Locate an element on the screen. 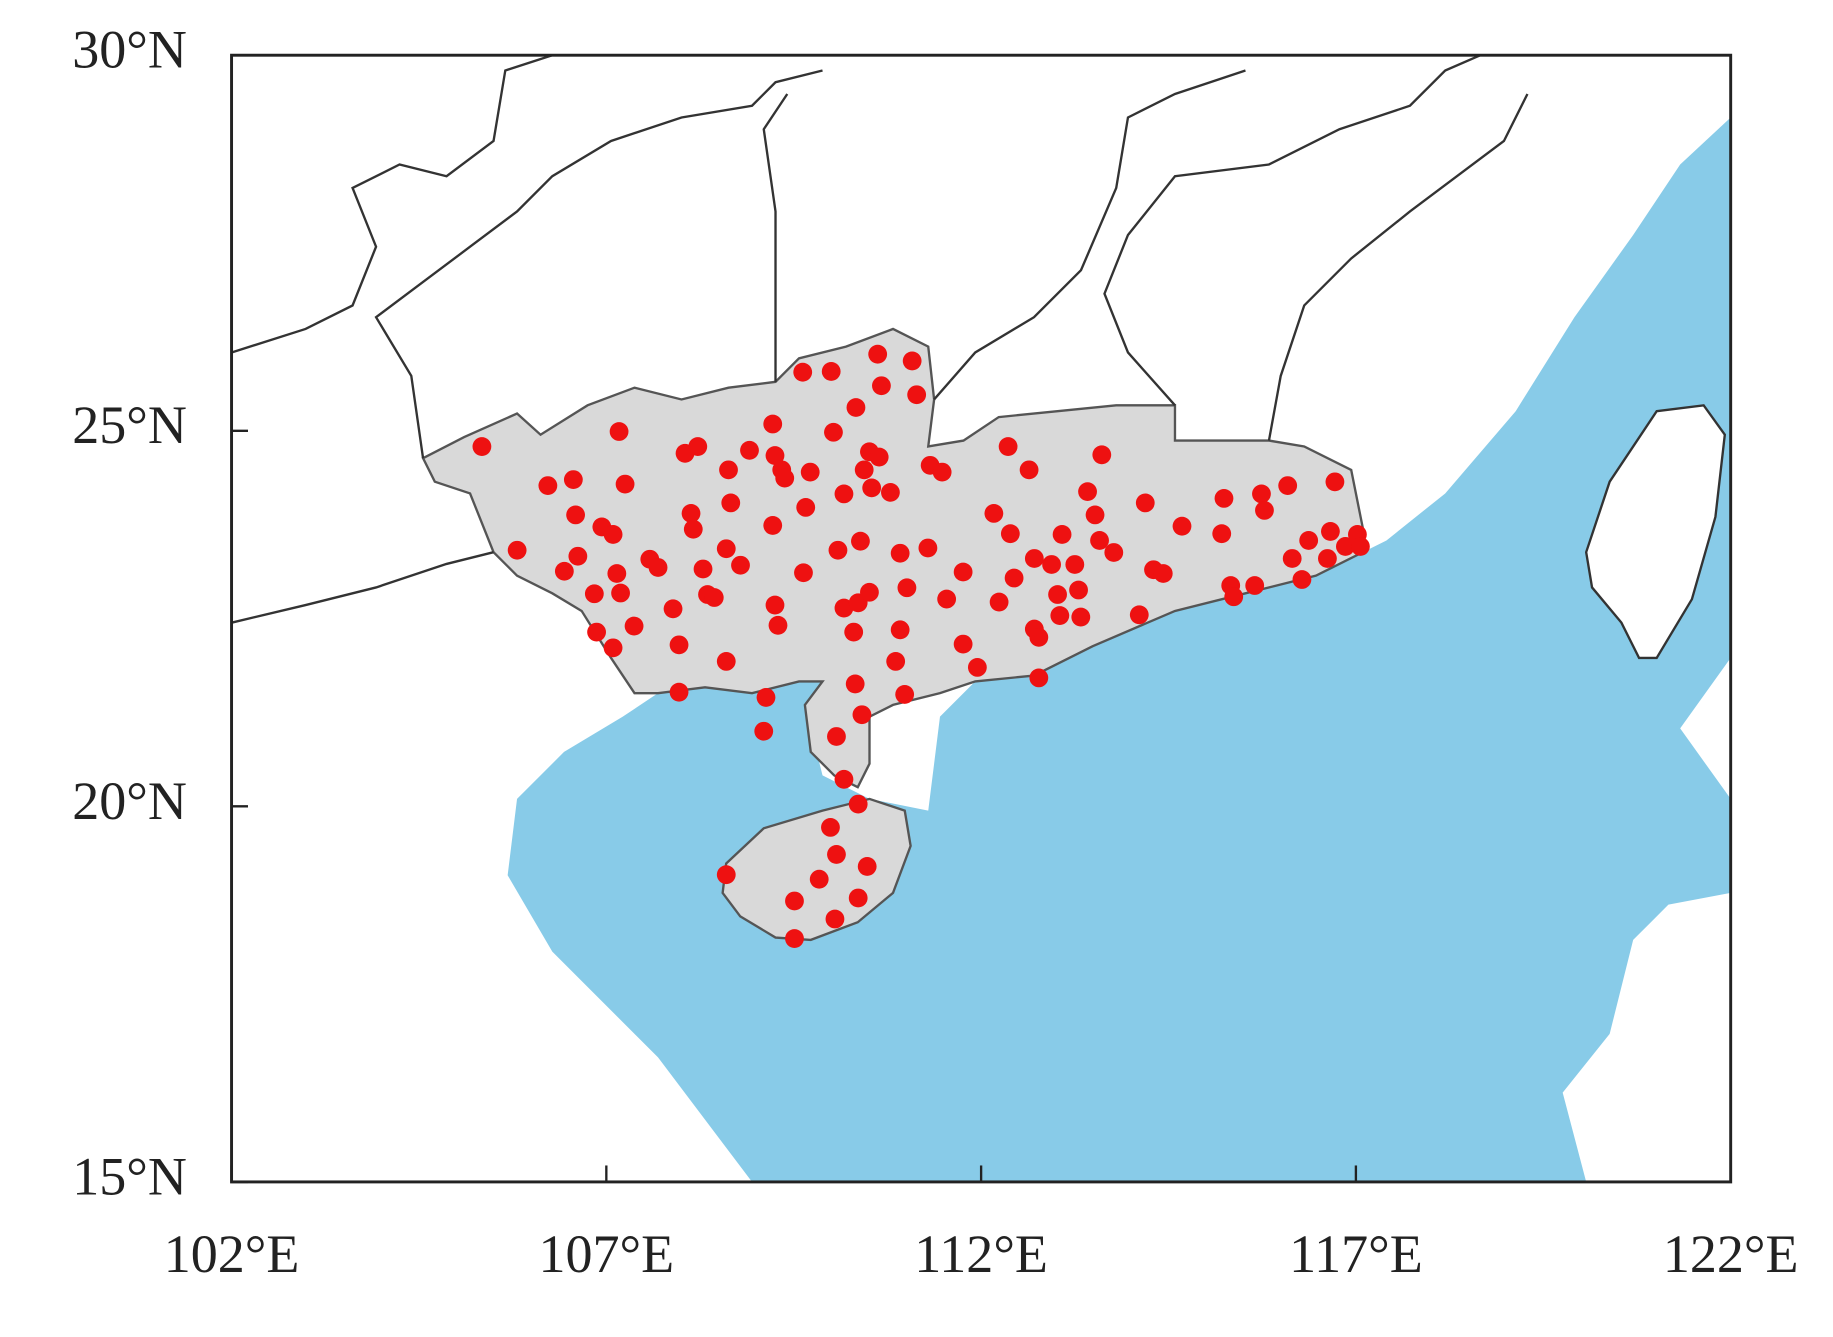  taiwan is located at coordinates (1655, 532).